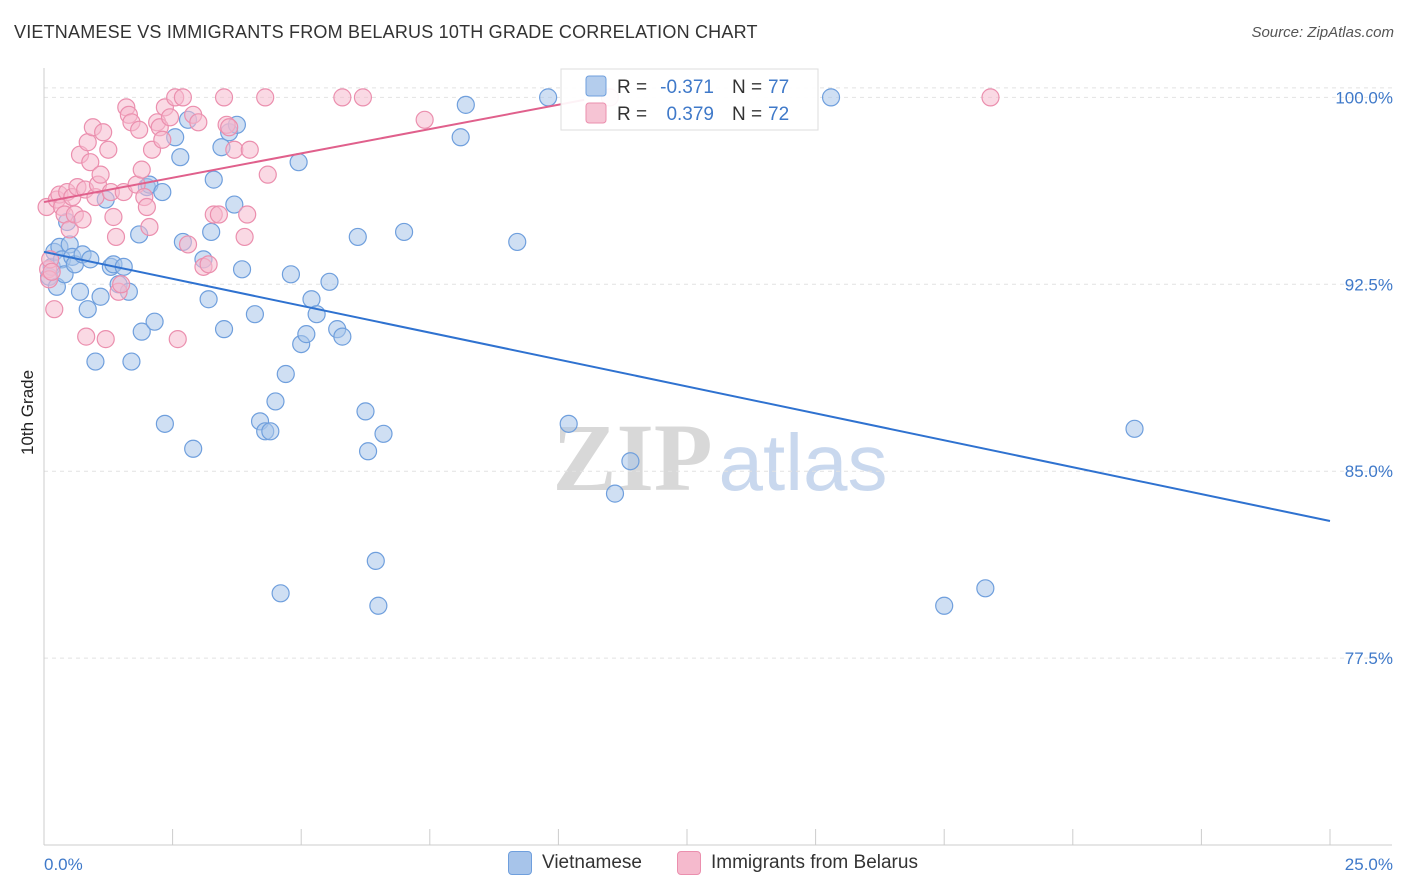 This screenshot has width=1406, height=892. Describe the element at coordinates (314, 151) in the screenshot. I see `trend-line-belarus` at that location.